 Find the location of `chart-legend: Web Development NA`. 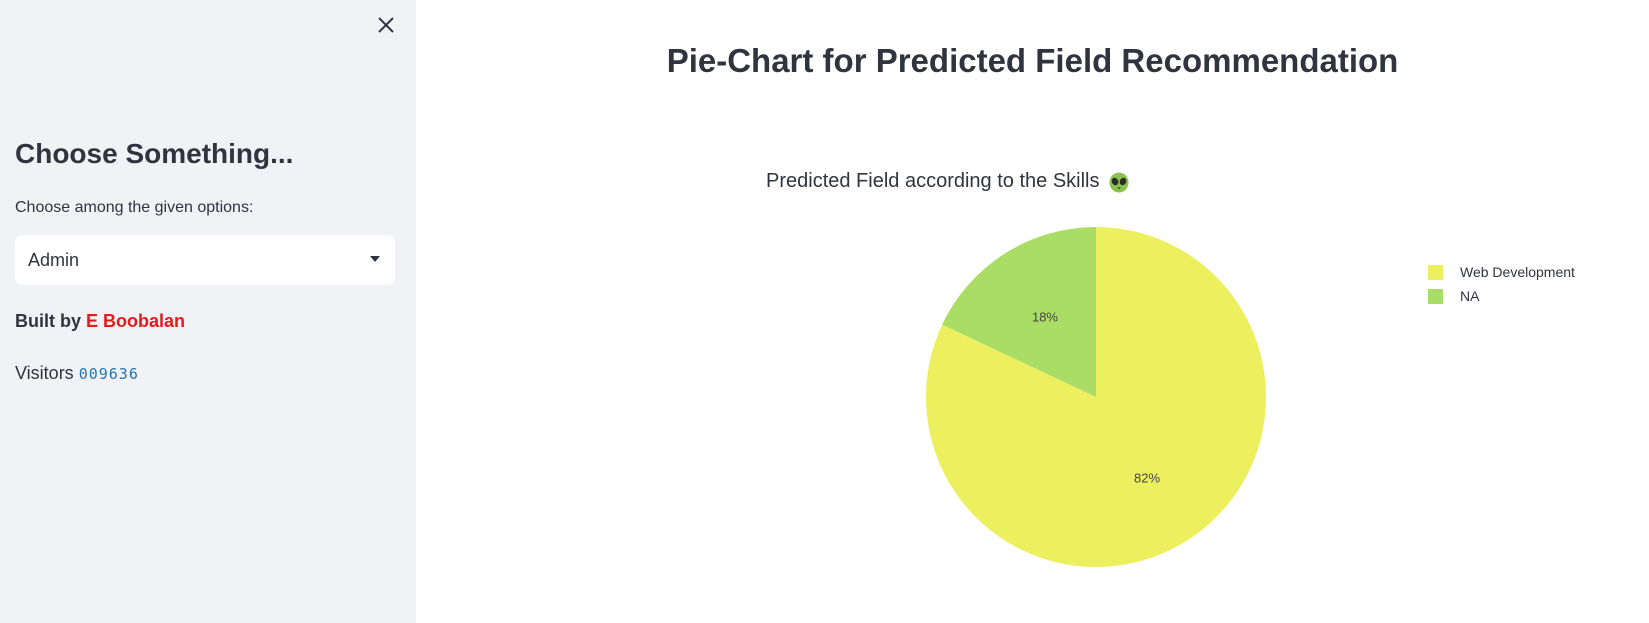

chart-legend: Web Development NA is located at coordinates (1501, 284).